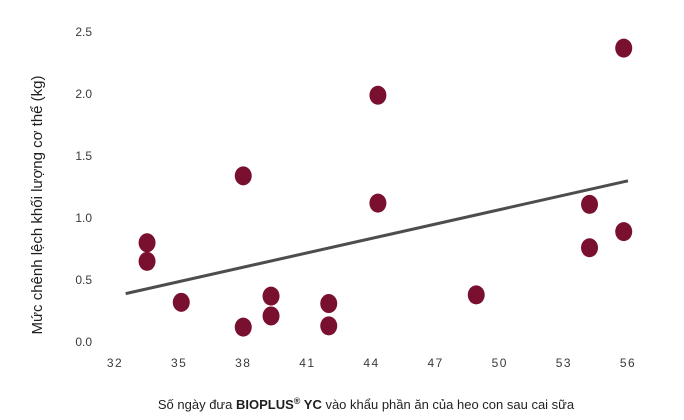 The width and height of the screenshot is (684, 420). I want to click on x-tick-label: 41, so click(307, 363).